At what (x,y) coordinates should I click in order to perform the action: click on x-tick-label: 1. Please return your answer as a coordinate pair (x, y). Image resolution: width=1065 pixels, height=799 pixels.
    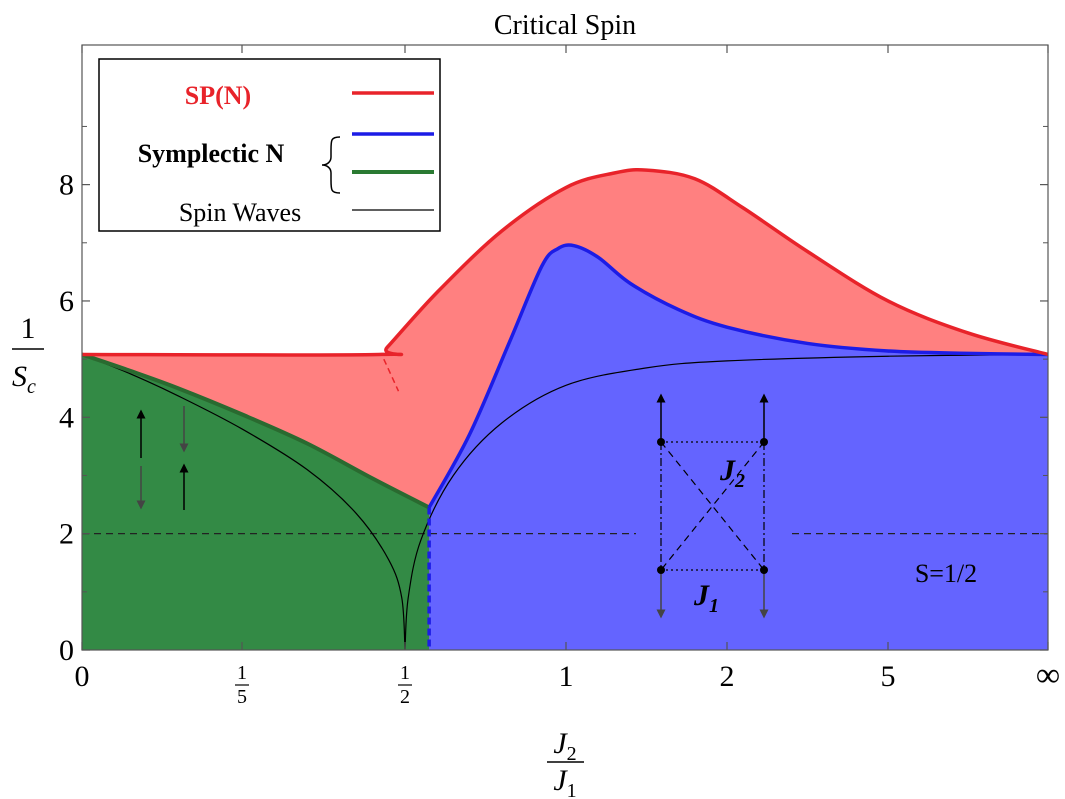
    Looking at the image, I should click on (566, 676).